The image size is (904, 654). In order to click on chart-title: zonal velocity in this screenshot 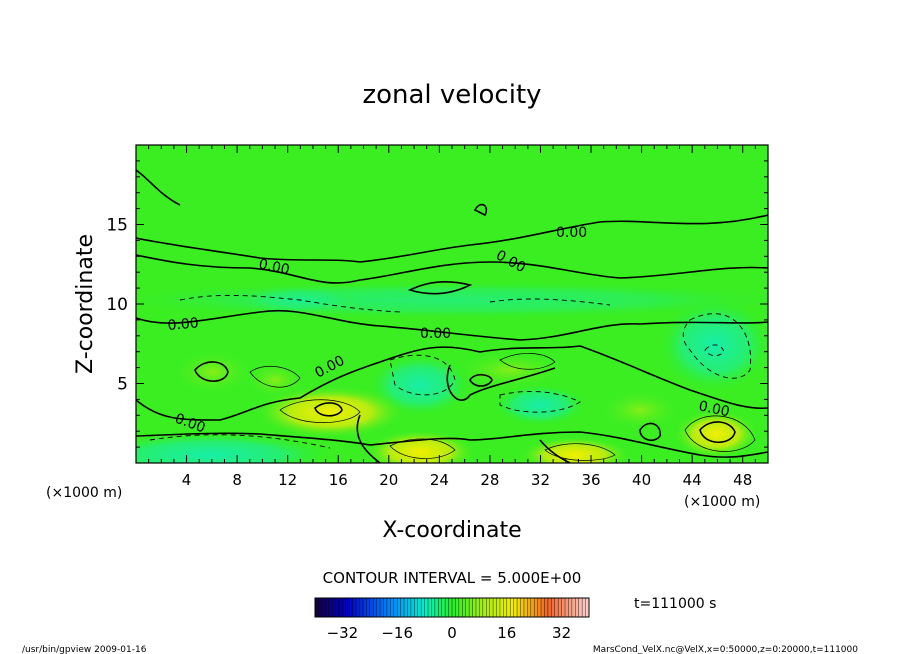, I will do `click(451, 95)`.